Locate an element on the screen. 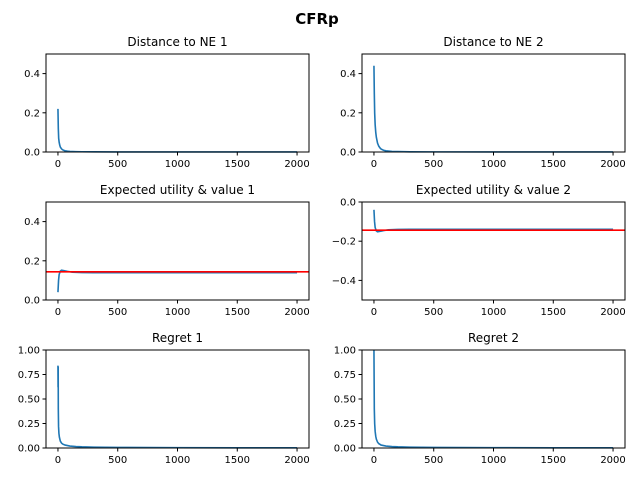  panel-title: Distance to NE 2 is located at coordinates (493, 42).